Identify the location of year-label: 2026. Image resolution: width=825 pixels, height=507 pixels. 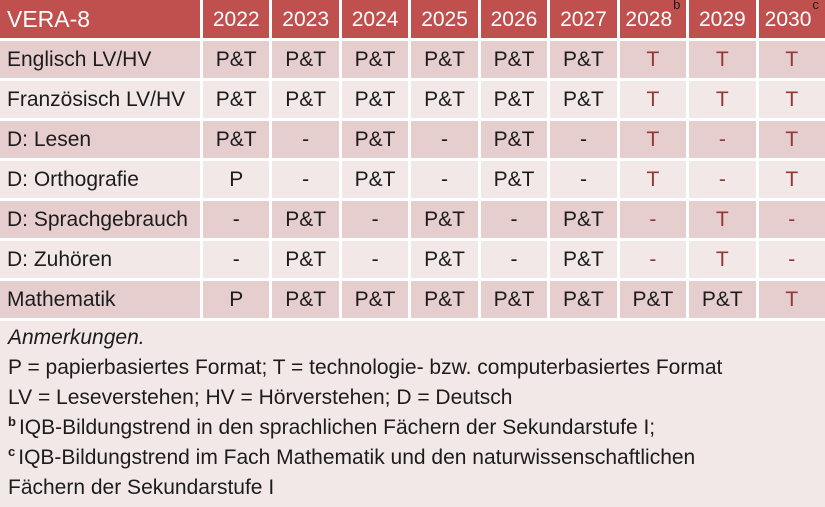
(514, 19).